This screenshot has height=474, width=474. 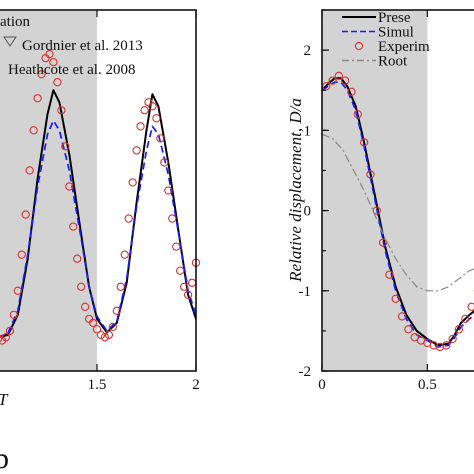 I want to click on right-ytick-label: 2, so click(x=308, y=51).